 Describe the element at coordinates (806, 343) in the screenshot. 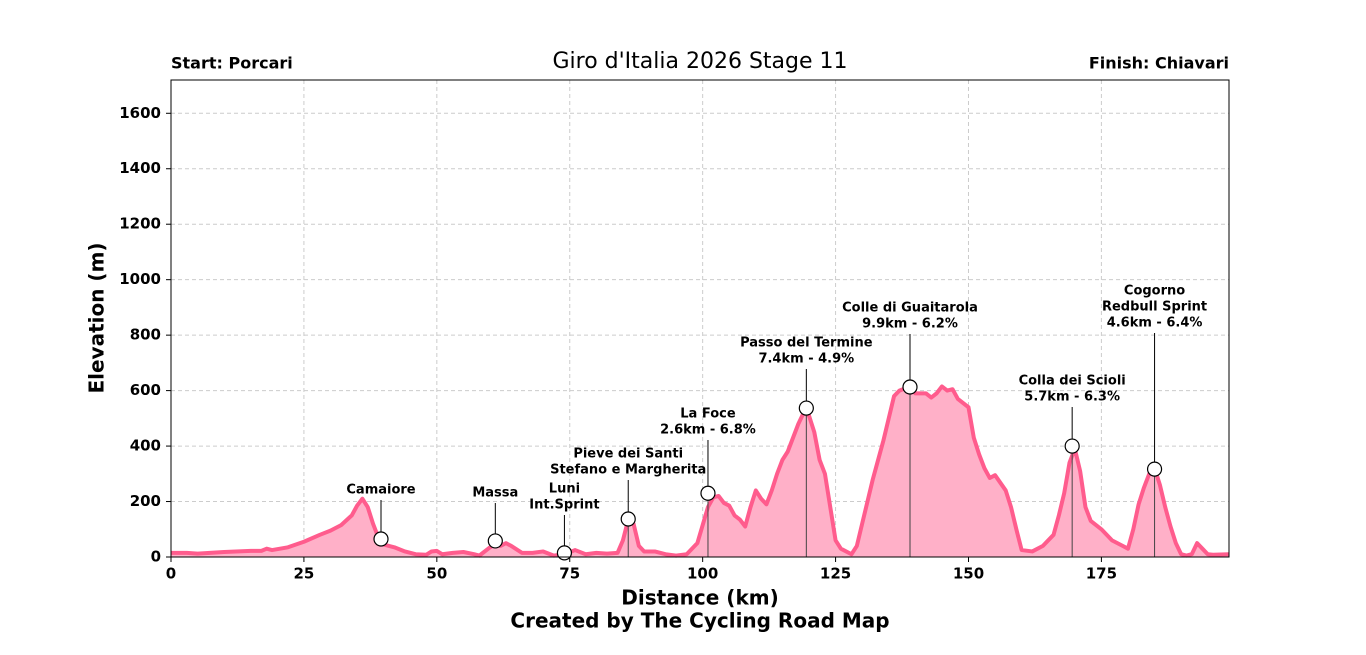

I see `marker-label: Passo del Termine` at that location.